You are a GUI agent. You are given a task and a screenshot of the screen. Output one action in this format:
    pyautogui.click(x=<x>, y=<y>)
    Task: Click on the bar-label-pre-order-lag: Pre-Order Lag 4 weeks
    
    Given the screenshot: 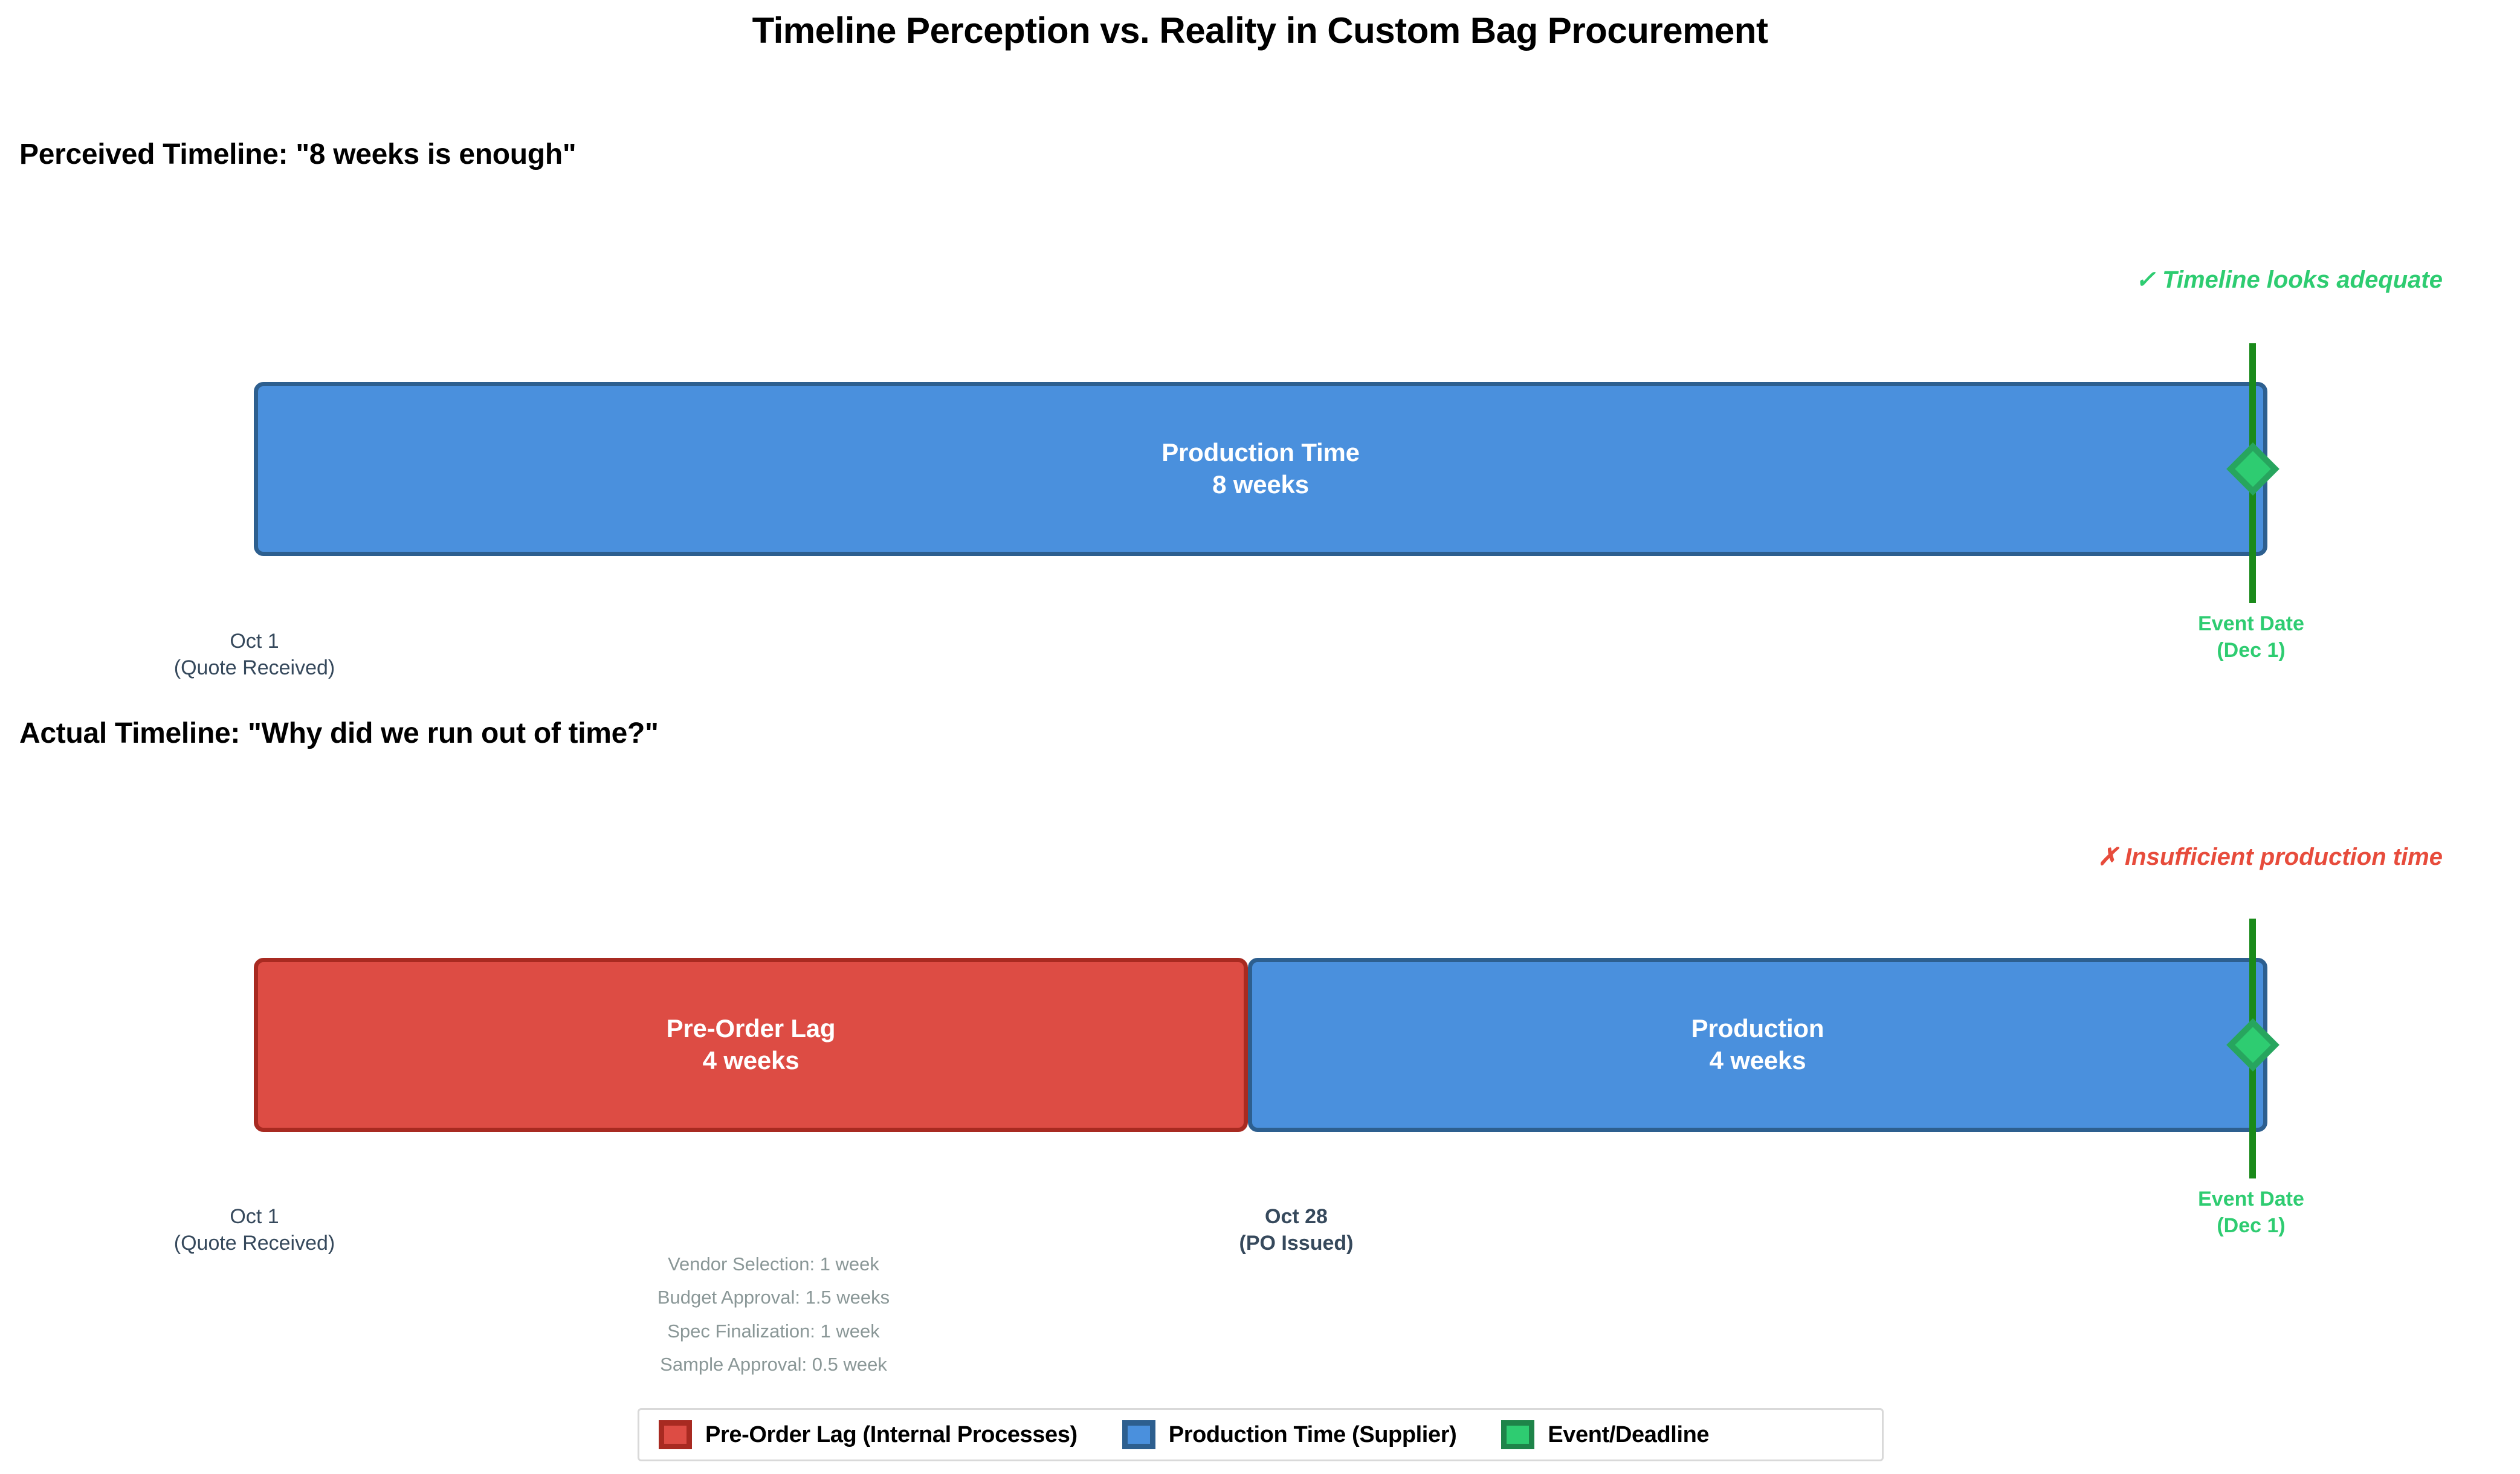 What is the action you would take?
    pyautogui.click(x=751, y=1045)
    